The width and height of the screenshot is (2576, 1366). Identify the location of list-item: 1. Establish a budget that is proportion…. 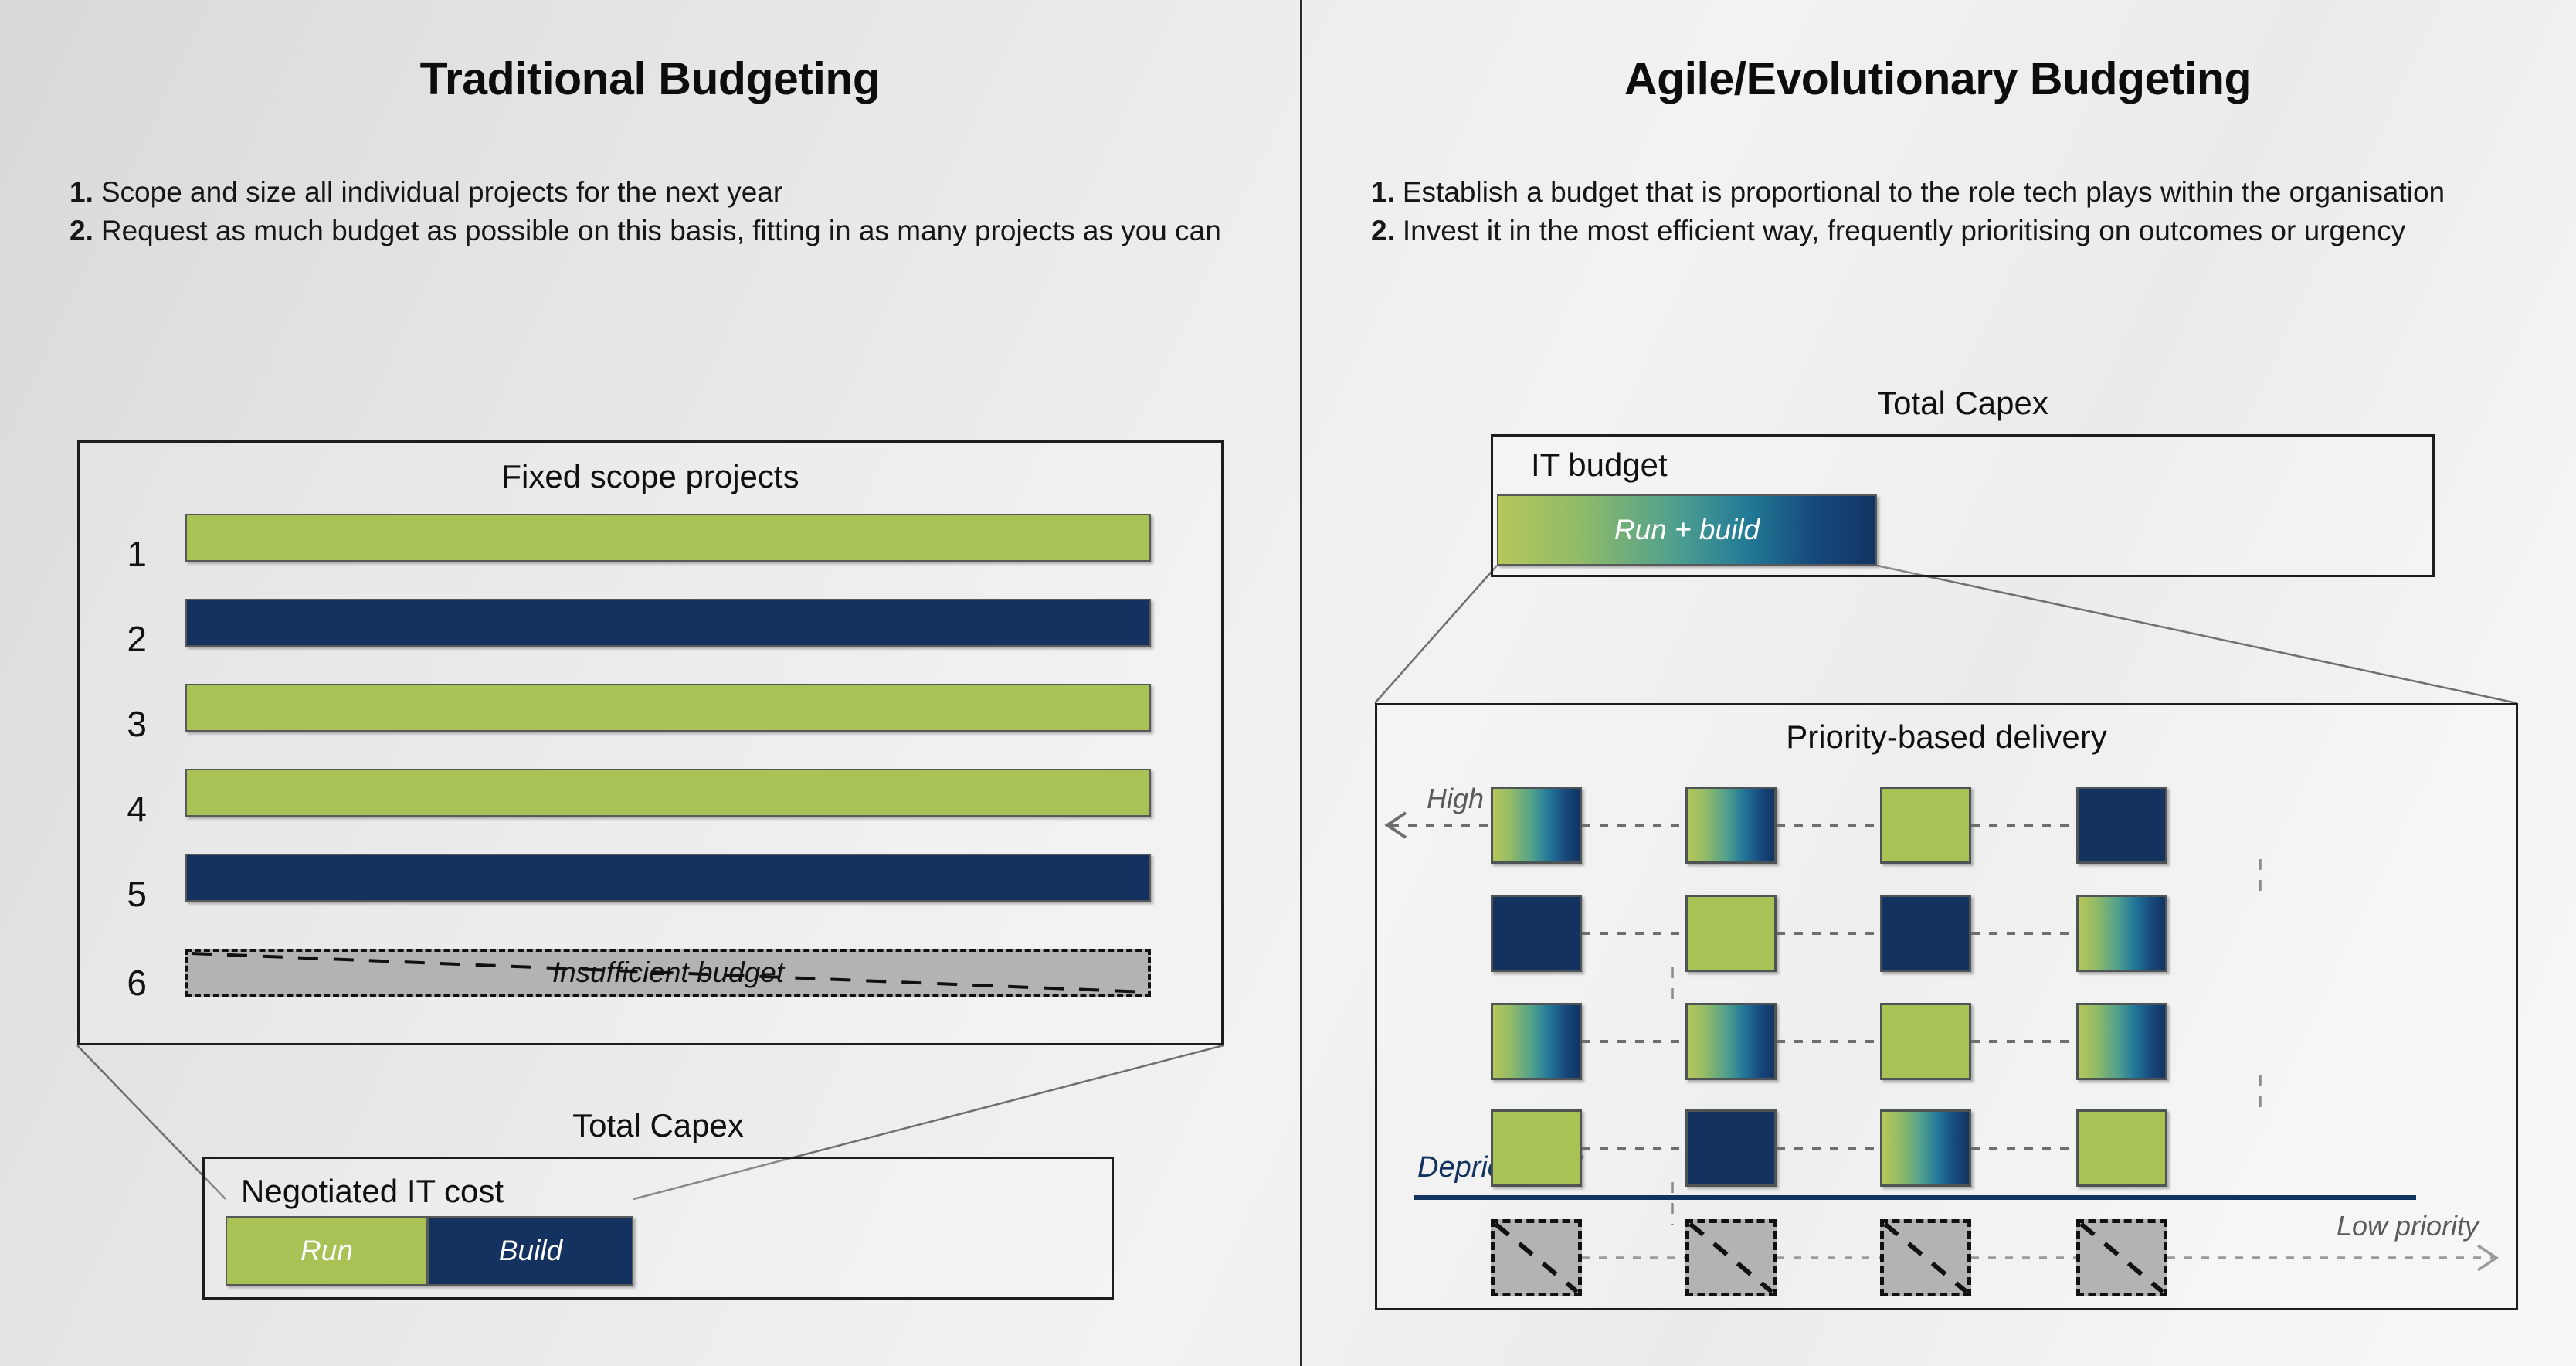
(1931, 192).